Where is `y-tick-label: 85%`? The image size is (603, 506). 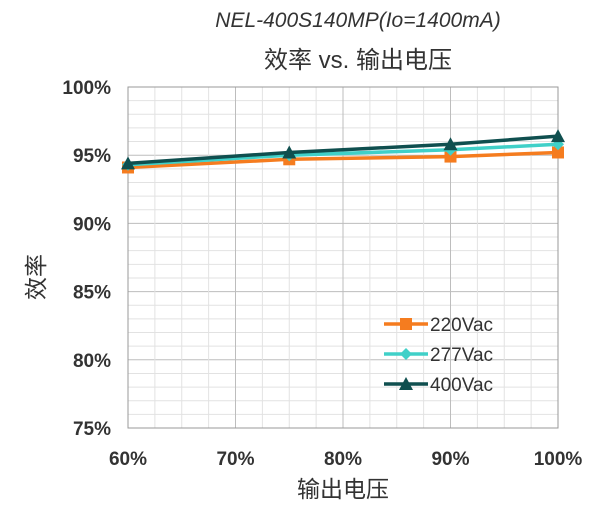 y-tick-label: 85% is located at coordinates (92, 293).